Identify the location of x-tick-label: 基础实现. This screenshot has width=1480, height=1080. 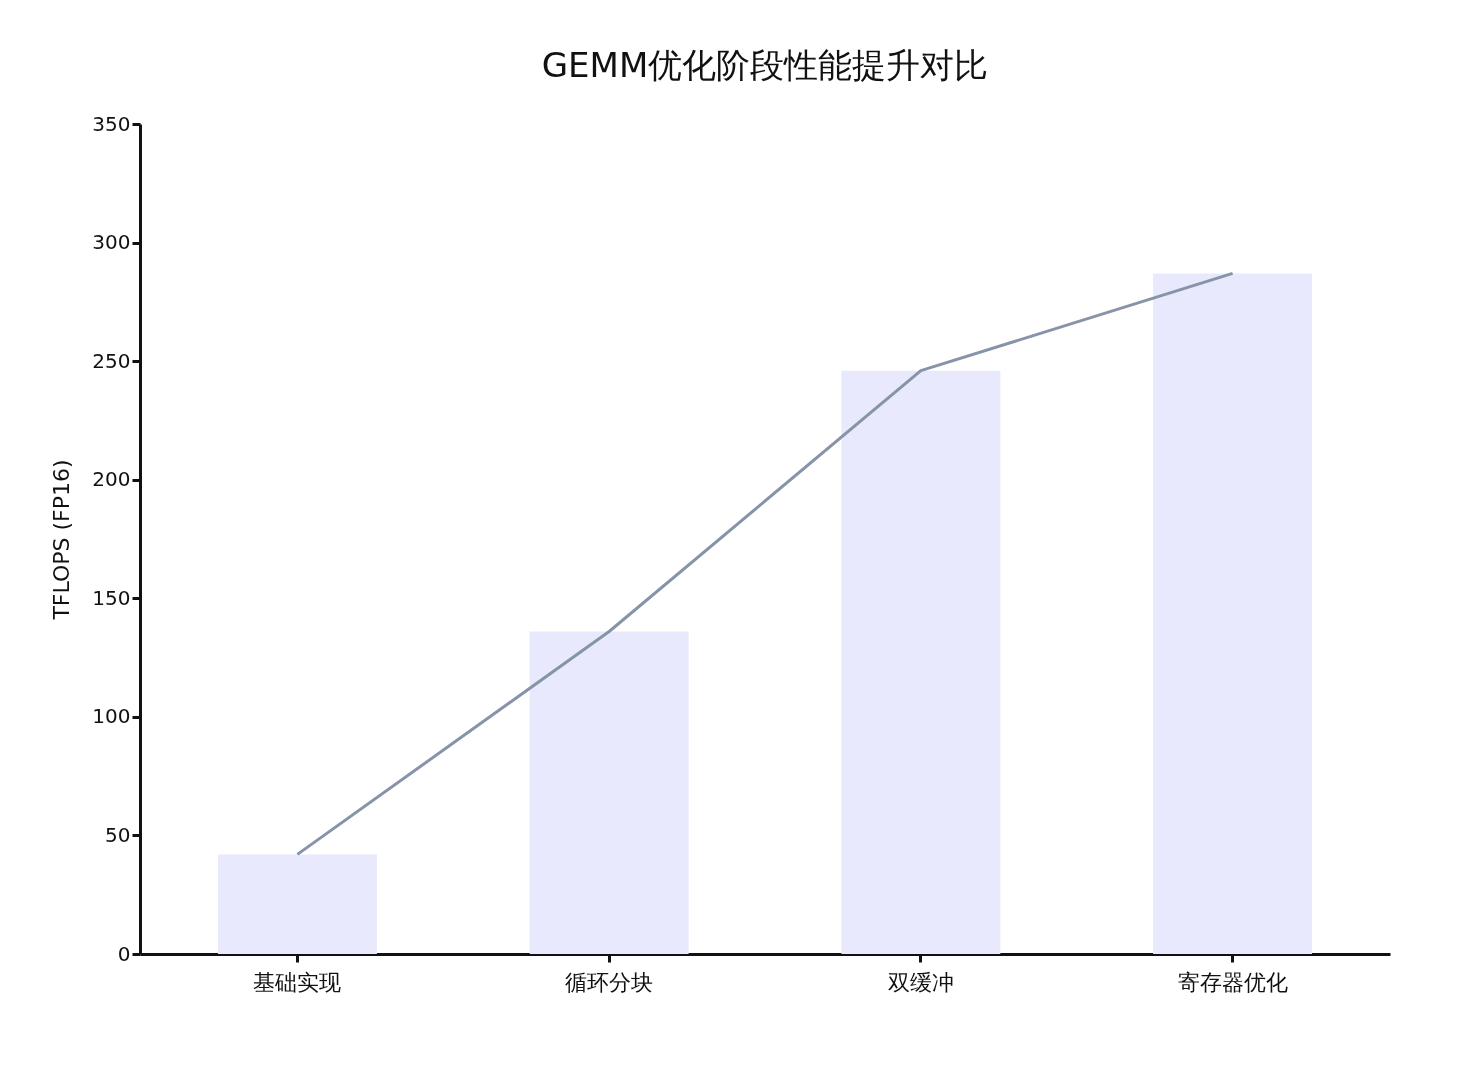
(297, 982).